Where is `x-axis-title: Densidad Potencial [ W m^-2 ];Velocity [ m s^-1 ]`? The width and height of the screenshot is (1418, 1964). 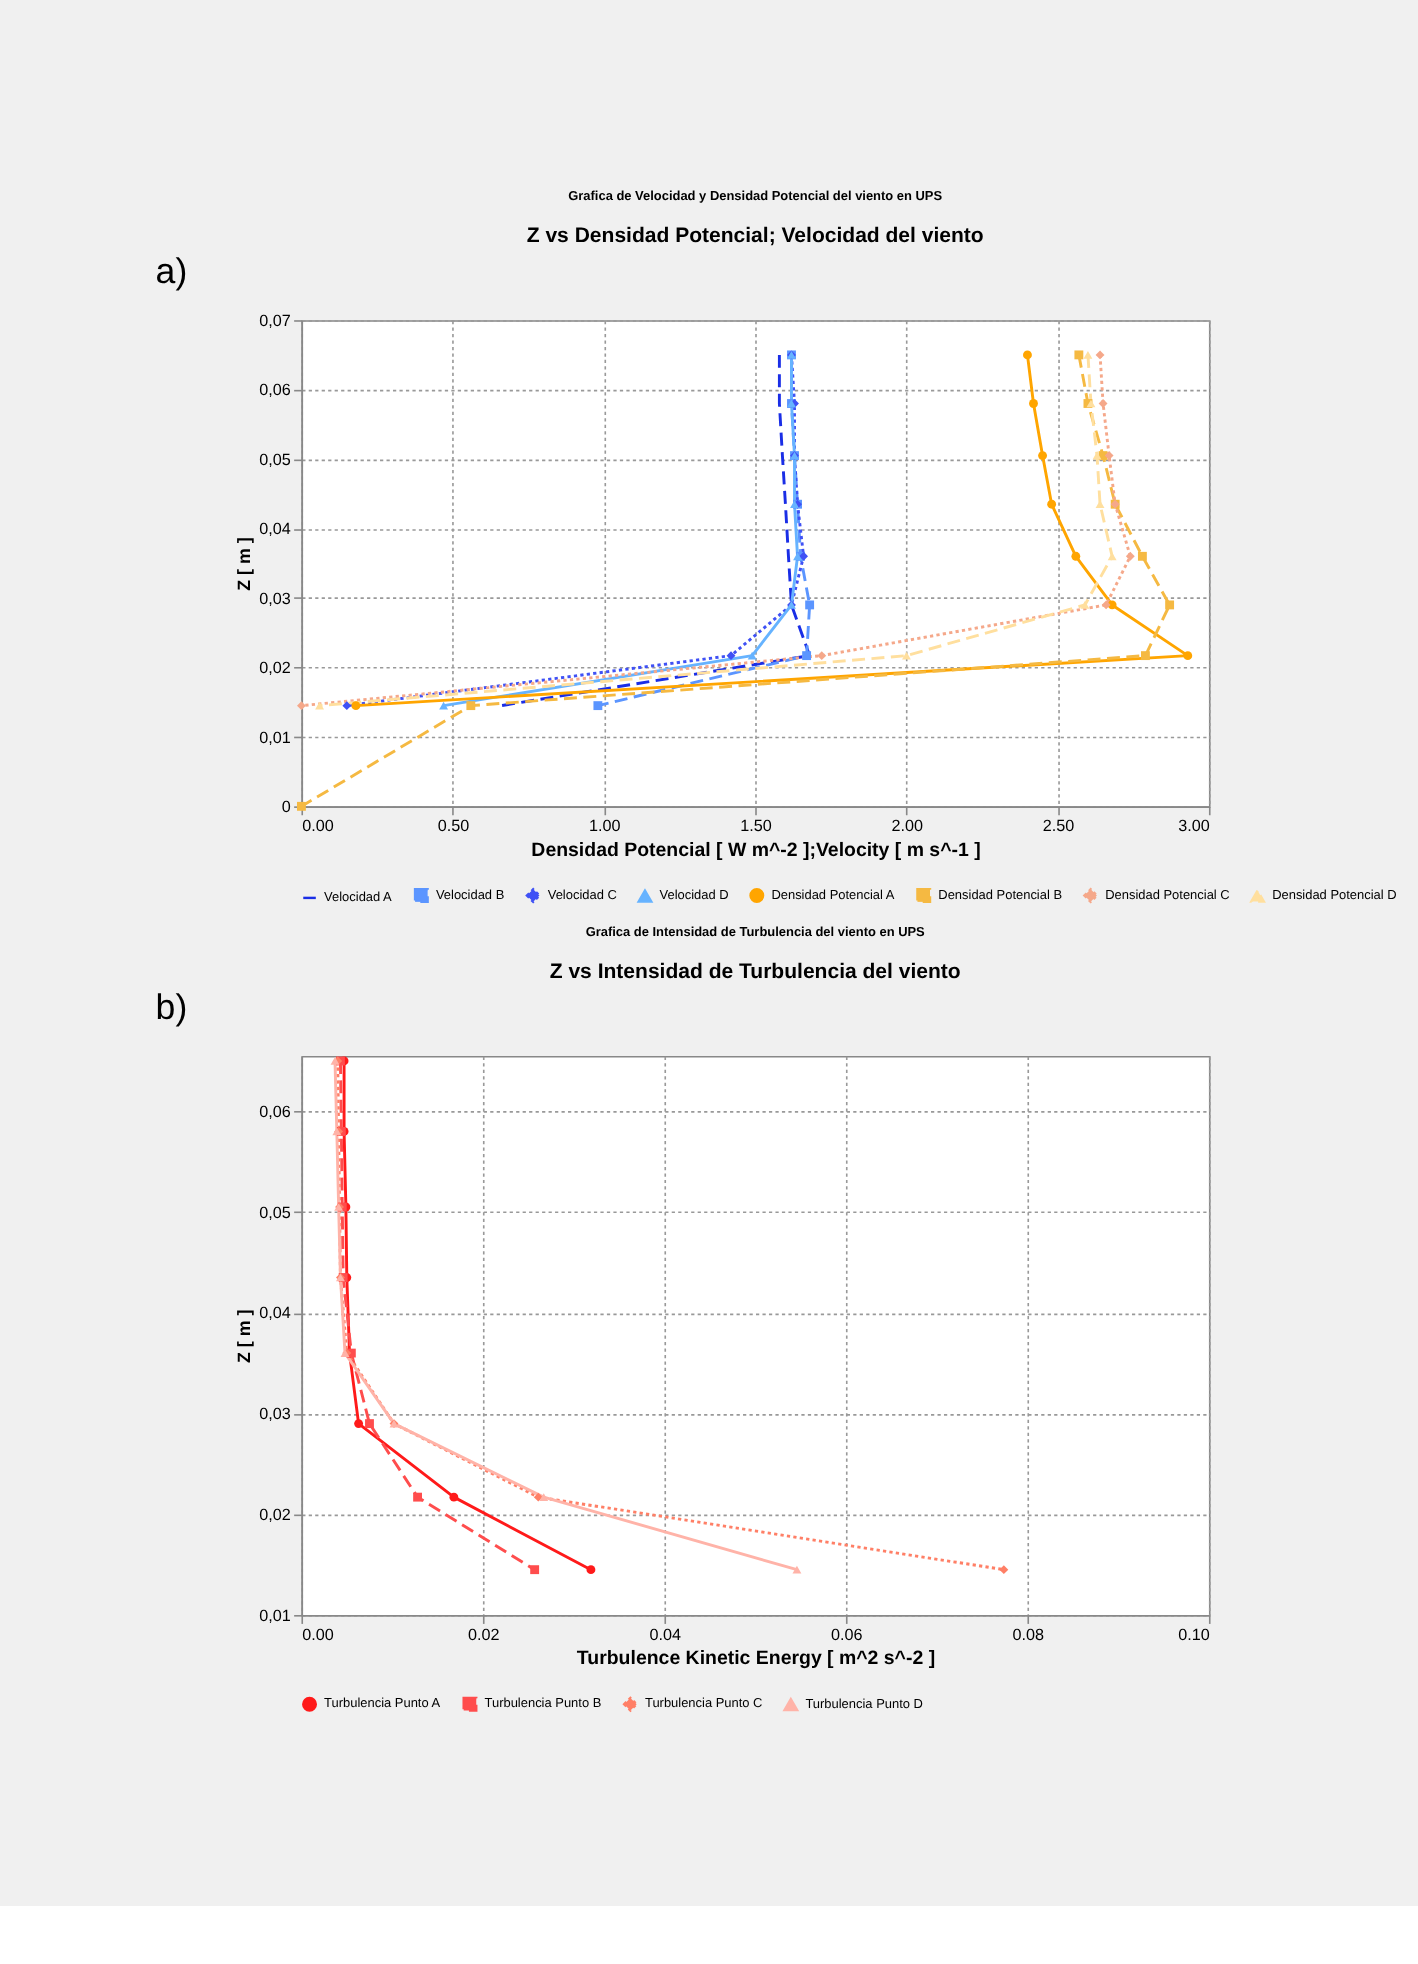 x-axis-title: Densidad Potencial [ W m^-2 ];Velocity [ m s^-1 ] is located at coordinates (756, 850).